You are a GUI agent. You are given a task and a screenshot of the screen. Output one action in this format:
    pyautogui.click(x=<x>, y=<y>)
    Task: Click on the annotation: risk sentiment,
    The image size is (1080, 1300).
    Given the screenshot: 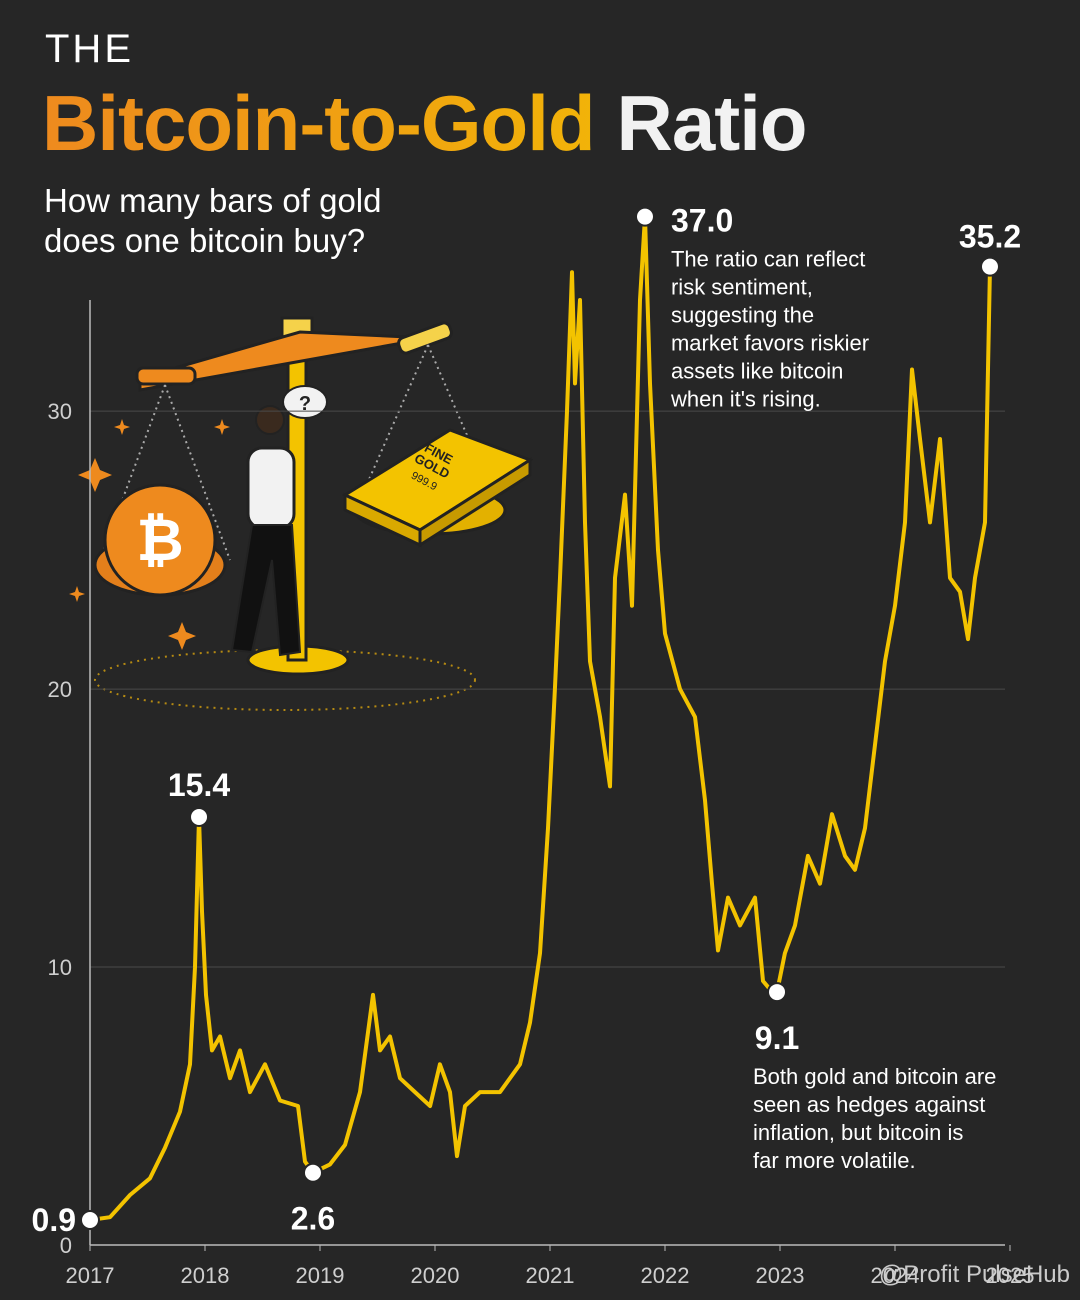 What is the action you would take?
    pyautogui.click(x=742, y=287)
    